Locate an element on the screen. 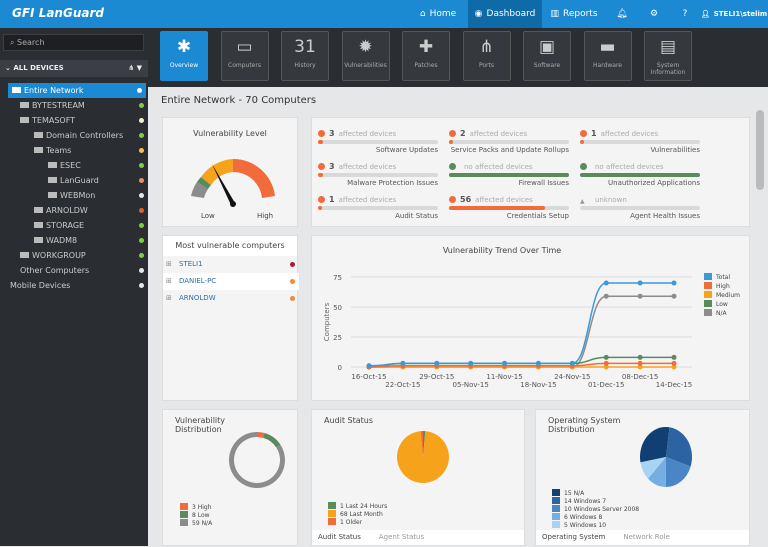 The image size is (768, 547). legend-label: Total is located at coordinates (722, 277).